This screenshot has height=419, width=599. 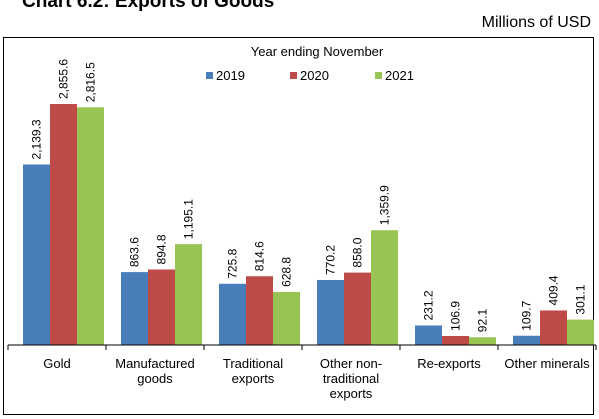 I want to click on data-label-2019-2: 863.6, so click(x=135, y=252).